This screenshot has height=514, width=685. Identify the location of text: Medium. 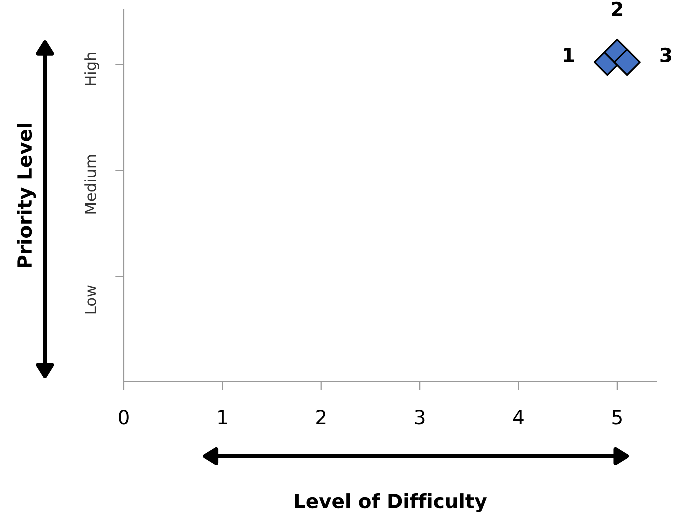
(90, 184).